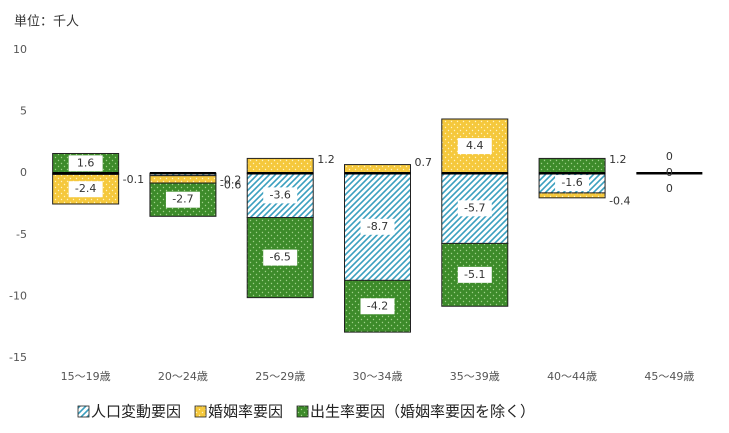 This screenshot has height=433, width=729. Describe the element at coordinates (18, 357) in the screenshot. I see `y-tick-label: -15` at that location.